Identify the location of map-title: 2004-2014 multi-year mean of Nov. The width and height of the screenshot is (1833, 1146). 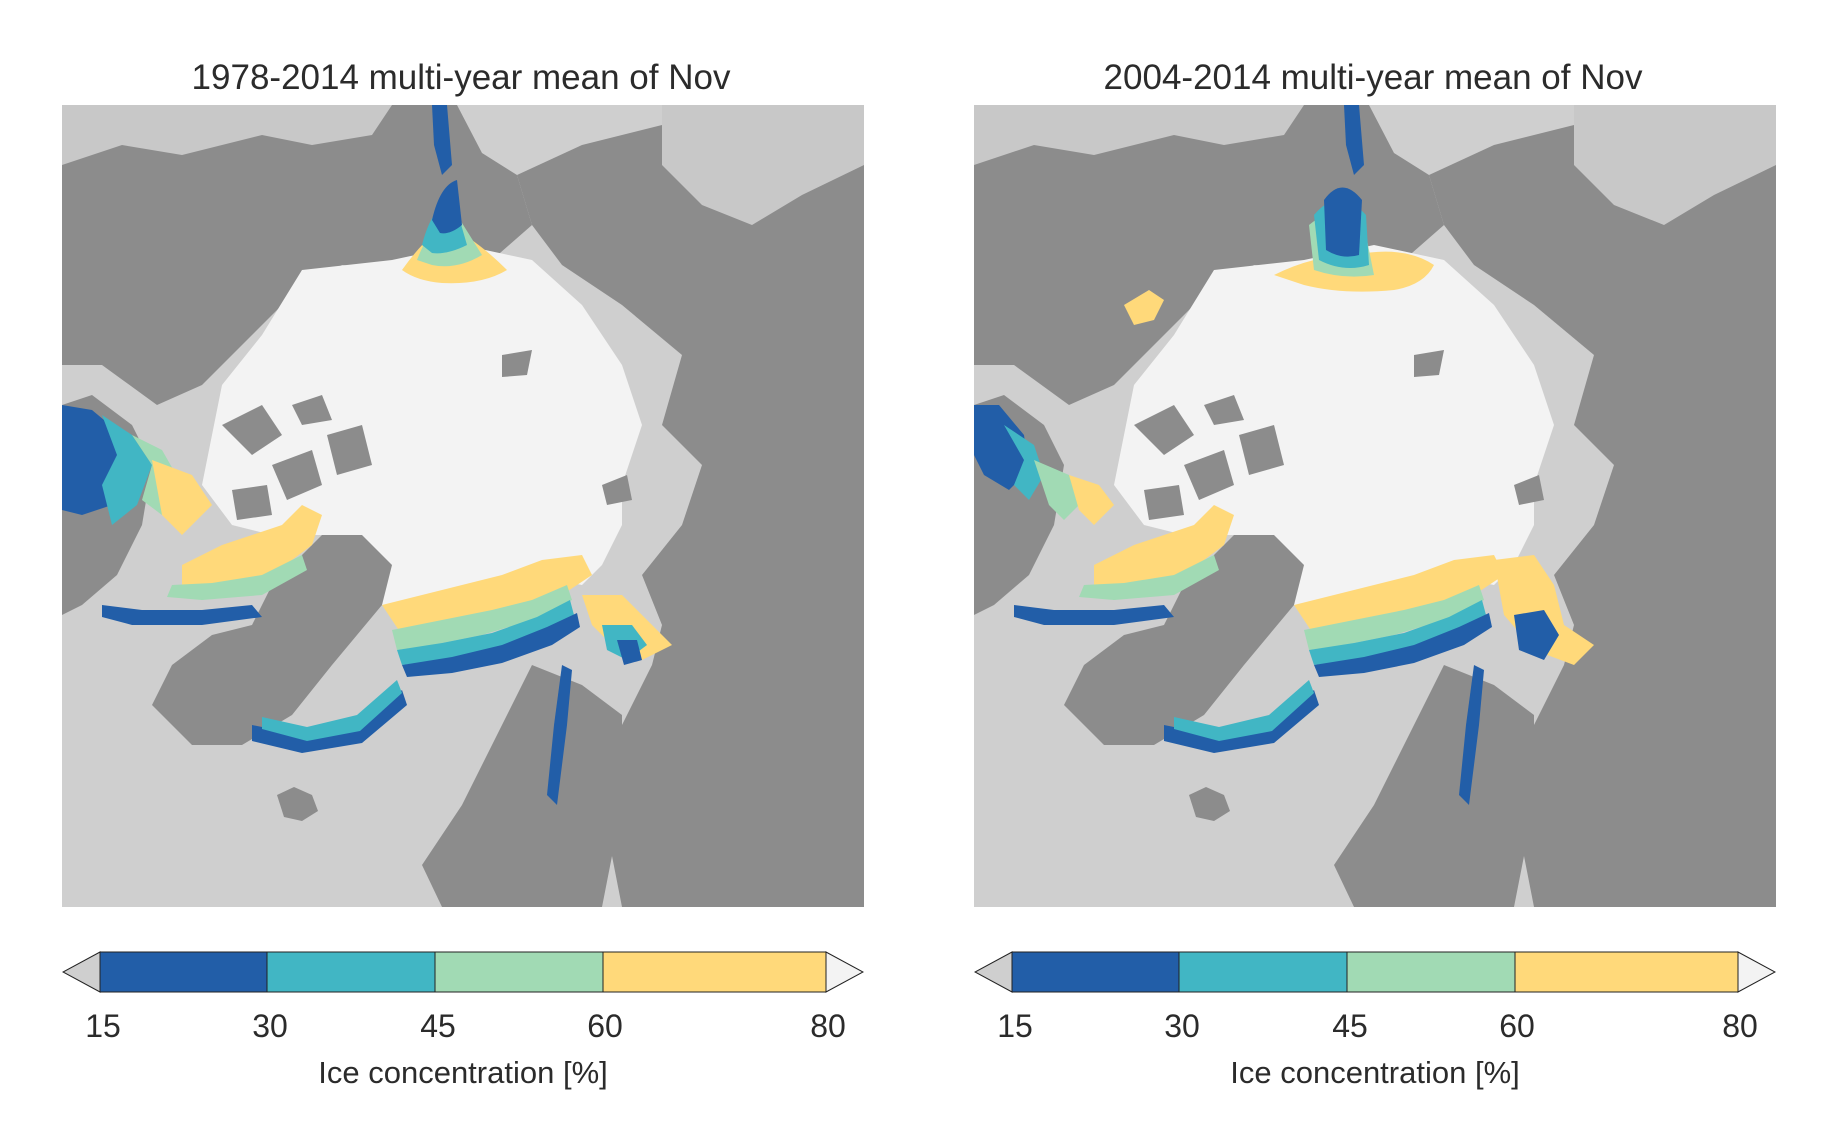
(1373, 77).